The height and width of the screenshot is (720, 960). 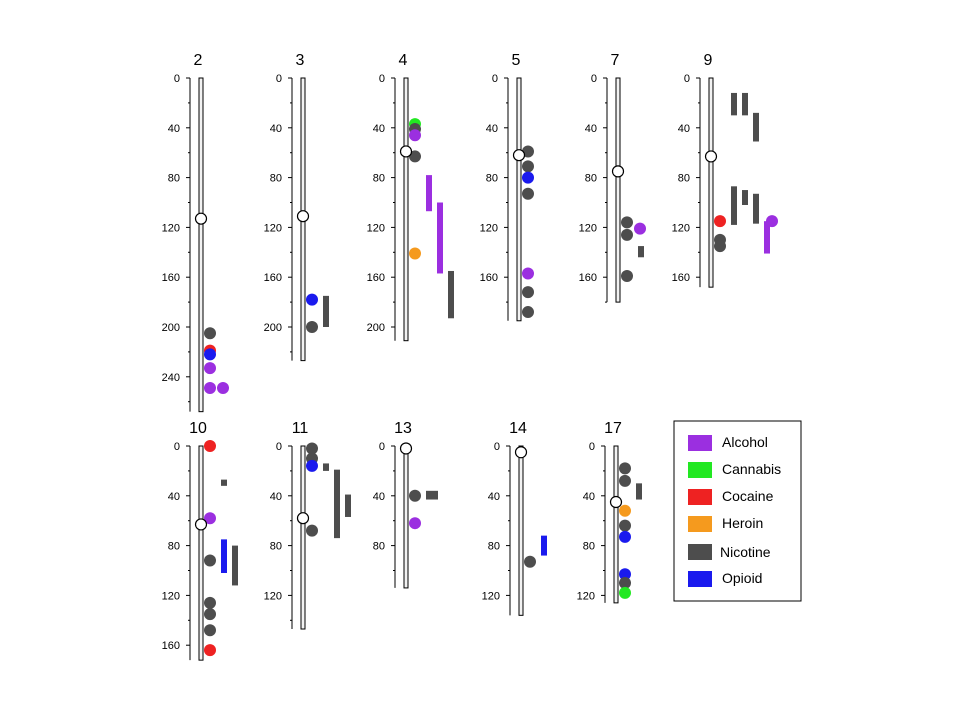 I want to click on legend-label-opioid: Opioid, so click(x=742, y=578).